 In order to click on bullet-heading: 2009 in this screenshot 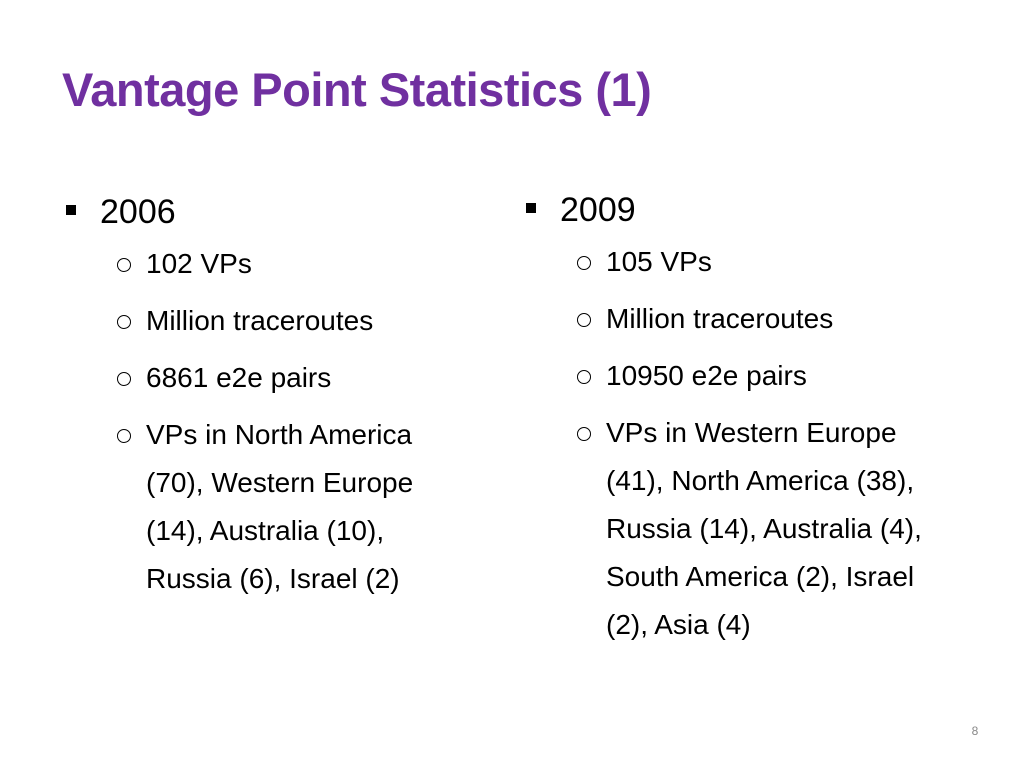, I will do `click(732, 210)`.